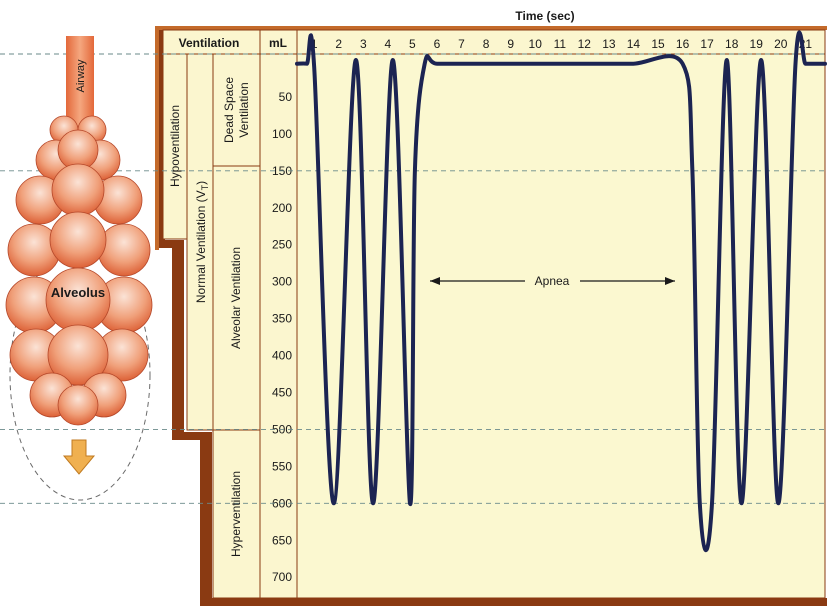 This screenshot has height=608, width=827. I want to click on volume-tick-50: 50, so click(286, 97).